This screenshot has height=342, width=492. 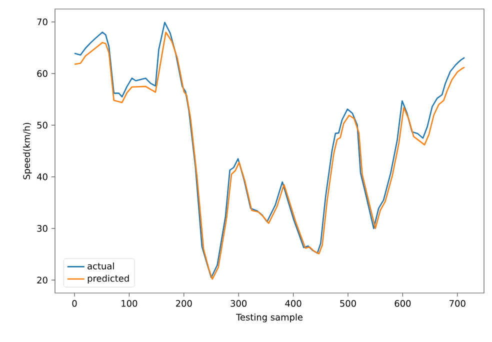 What do you see at coordinates (238, 303) in the screenshot?
I see `x-tick-label: 300` at bounding box center [238, 303].